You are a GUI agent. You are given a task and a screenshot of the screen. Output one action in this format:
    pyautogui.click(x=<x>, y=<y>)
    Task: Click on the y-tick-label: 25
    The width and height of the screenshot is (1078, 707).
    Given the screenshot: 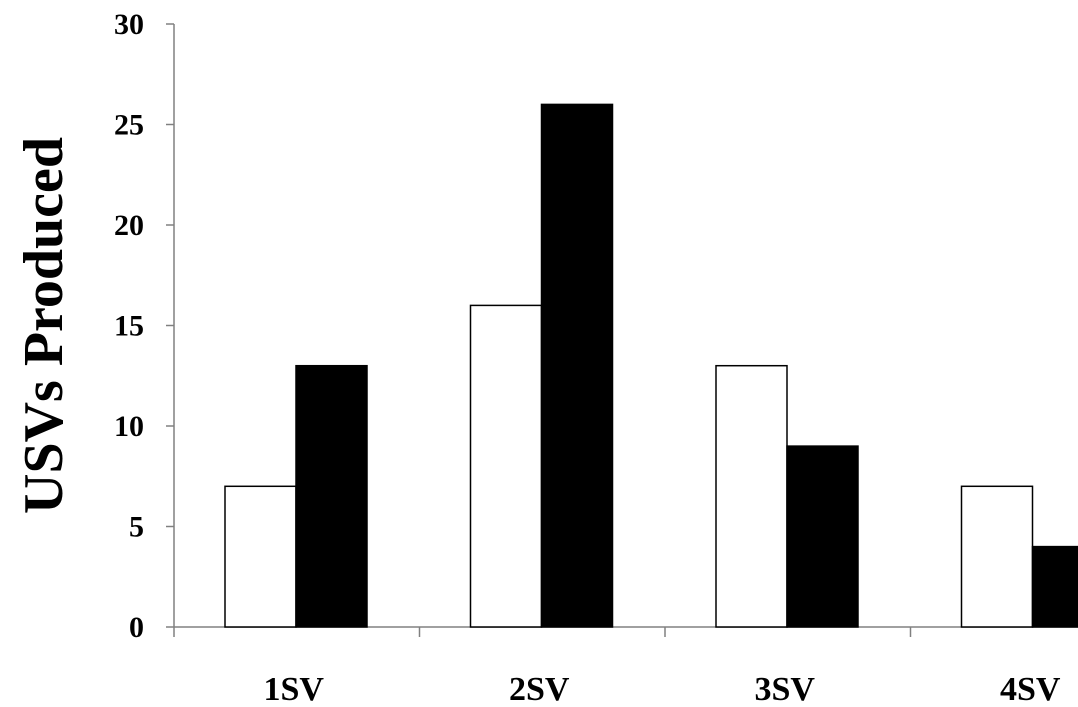 What is the action you would take?
    pyautogui.click(x=129, y=125)
    